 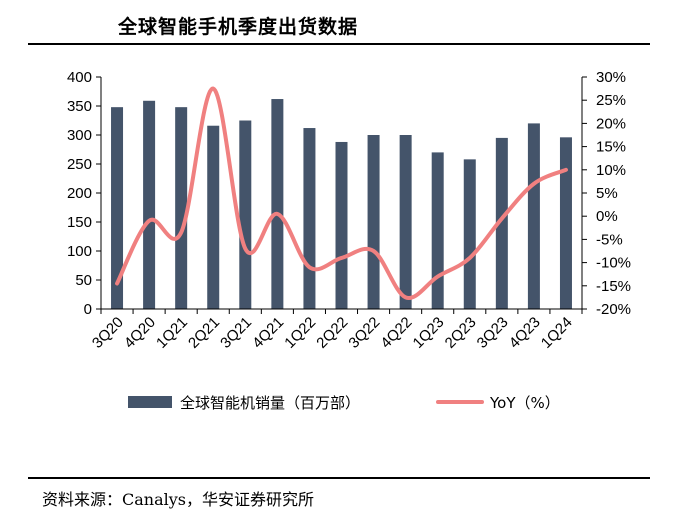 I want to click on bar-1Q21, so click(x=181, y=208).